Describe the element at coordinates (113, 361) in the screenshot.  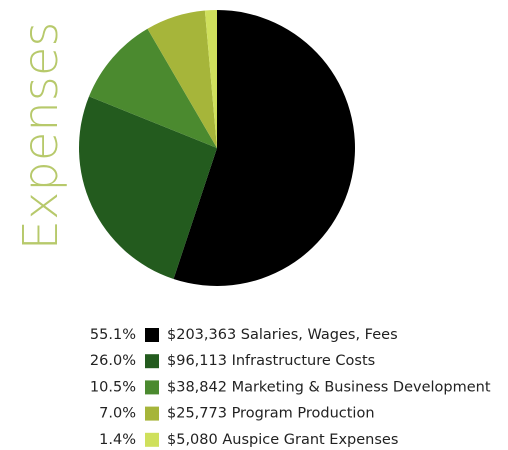
I see `legend-percent: 26.0%` at that location.